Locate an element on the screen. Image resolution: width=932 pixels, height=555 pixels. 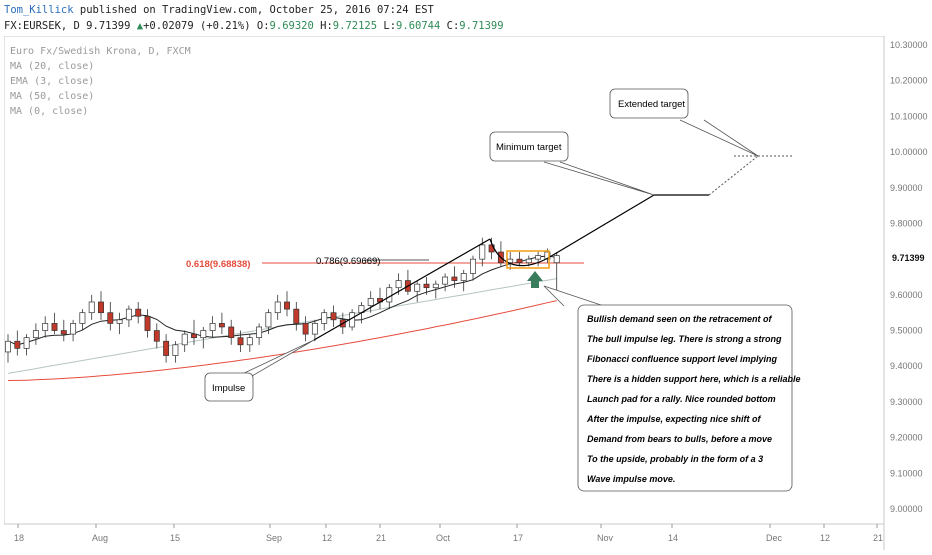
price-tick-label: 10.10000 is located at coordinates (909, 116).